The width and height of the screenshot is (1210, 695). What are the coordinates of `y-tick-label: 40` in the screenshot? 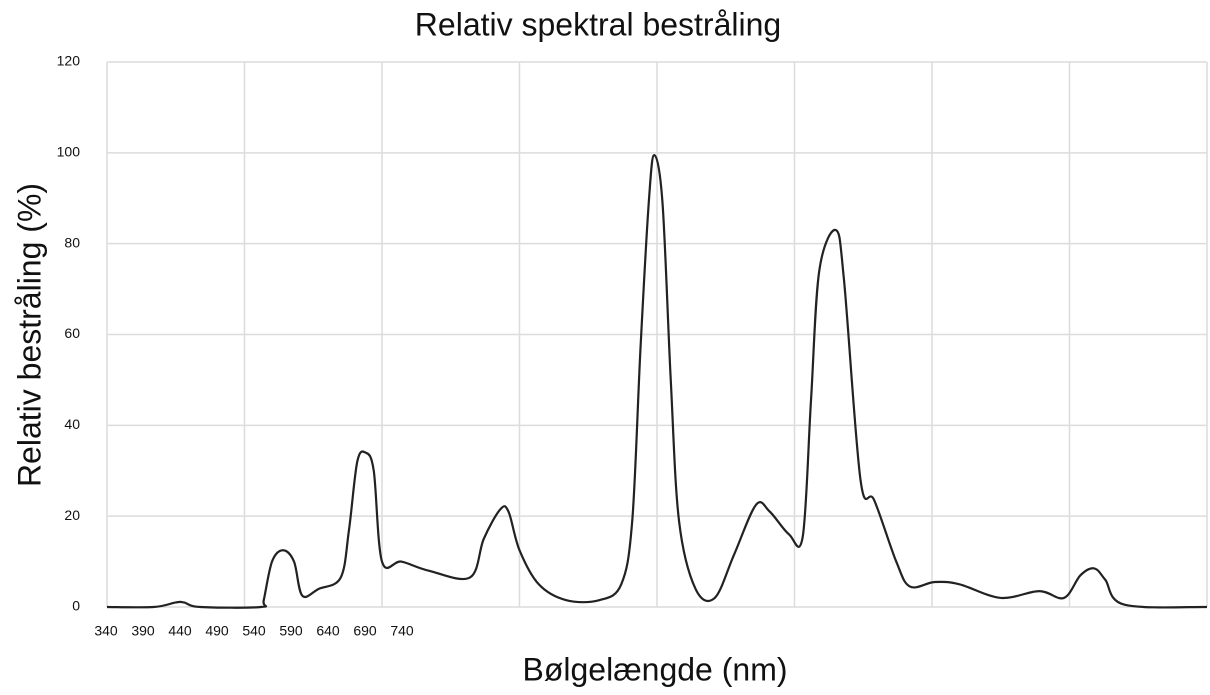 It's located at (72, 424).